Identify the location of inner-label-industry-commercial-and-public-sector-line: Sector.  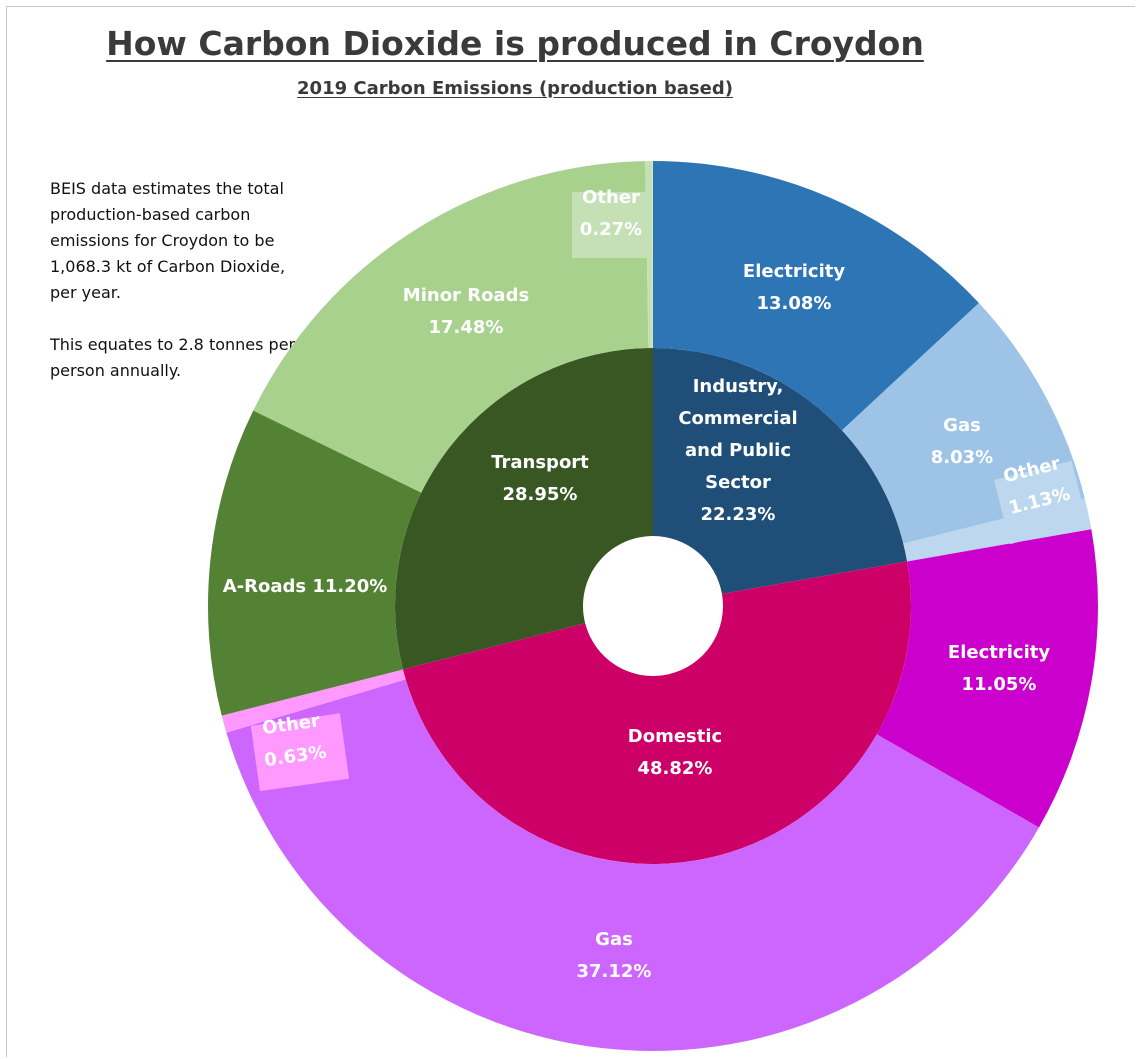
(738, 482).